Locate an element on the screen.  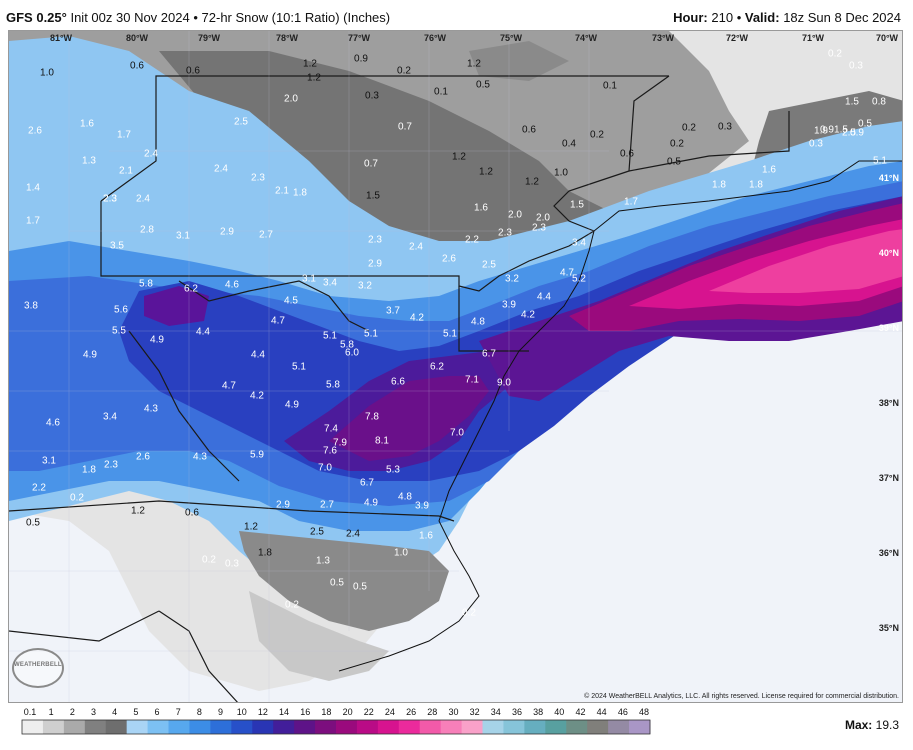
snowfall-value-label: 3.5 is located at coordinates (117, 246).